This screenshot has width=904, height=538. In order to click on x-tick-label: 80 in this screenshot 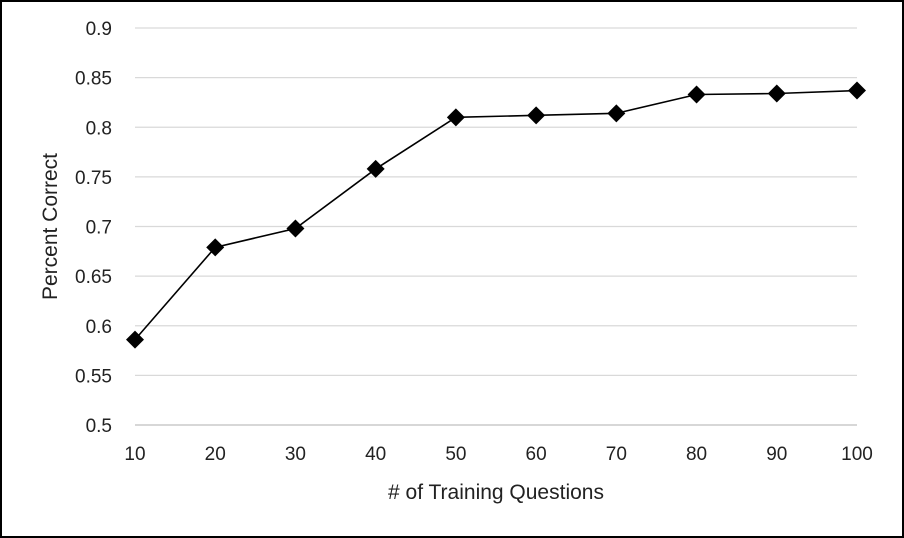, I will do `click(696, 454)`.